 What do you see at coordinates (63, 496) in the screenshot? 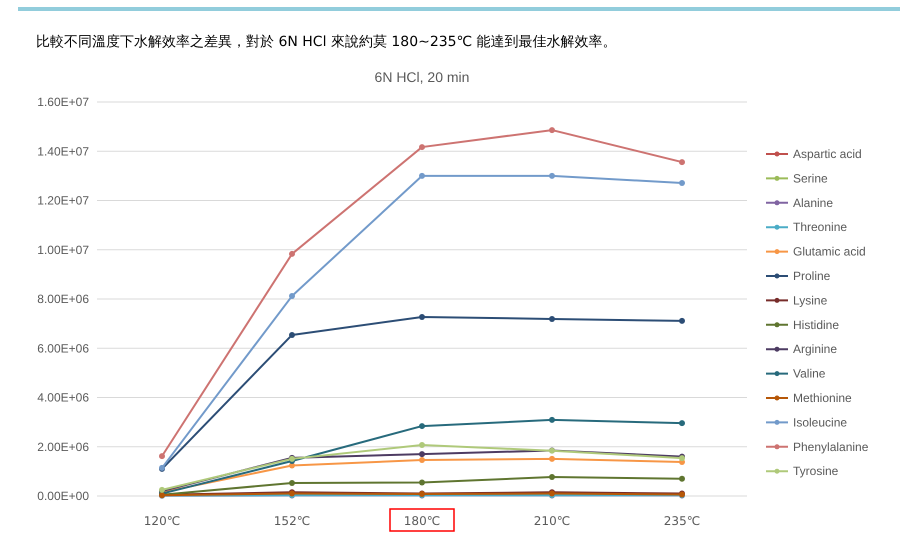
I see `y-tick-label: 0.00E+00` at bounding box center [63, 496].